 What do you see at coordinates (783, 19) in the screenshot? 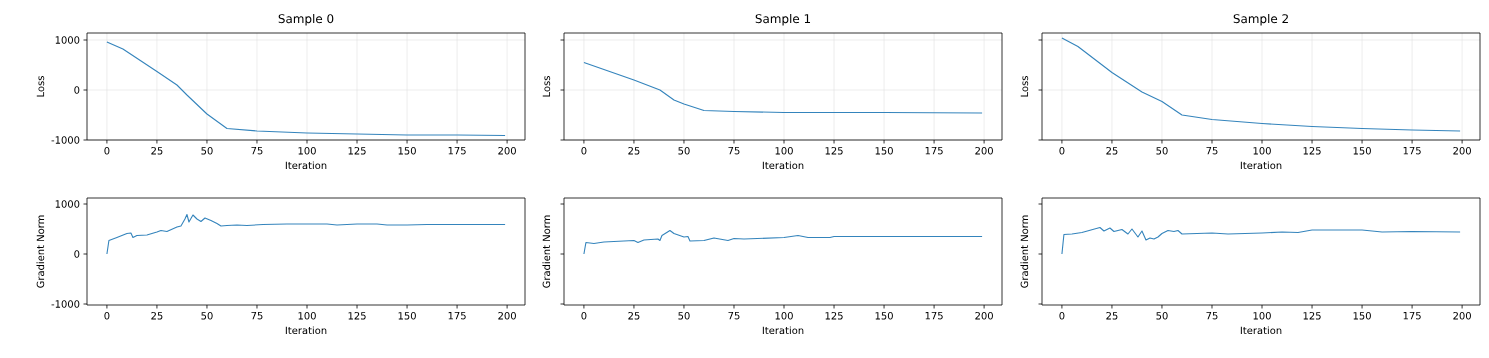
I see `chart-title: Sample 1` at bounding box center [783, 19].